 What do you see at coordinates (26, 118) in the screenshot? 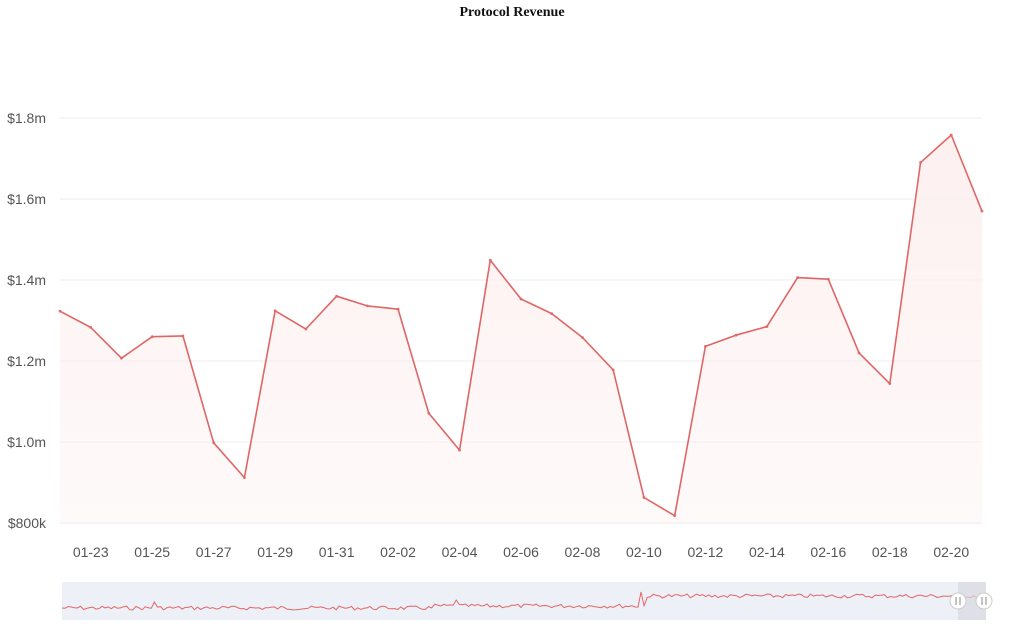
I see `y-tick-label: $1.8m` at bounding box center [26, 118].